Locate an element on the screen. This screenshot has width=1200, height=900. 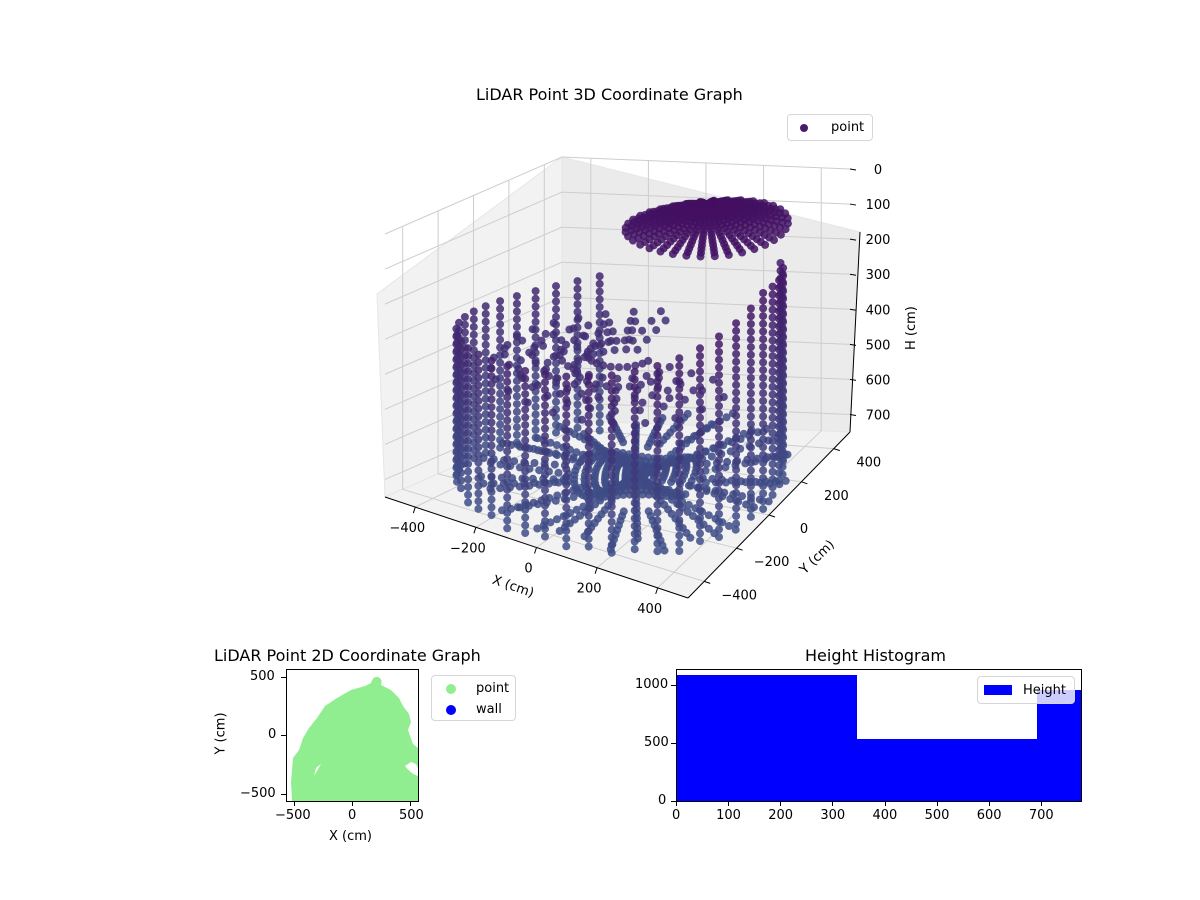
histogram-xtick: 100 is located at coordinates (728, 815).